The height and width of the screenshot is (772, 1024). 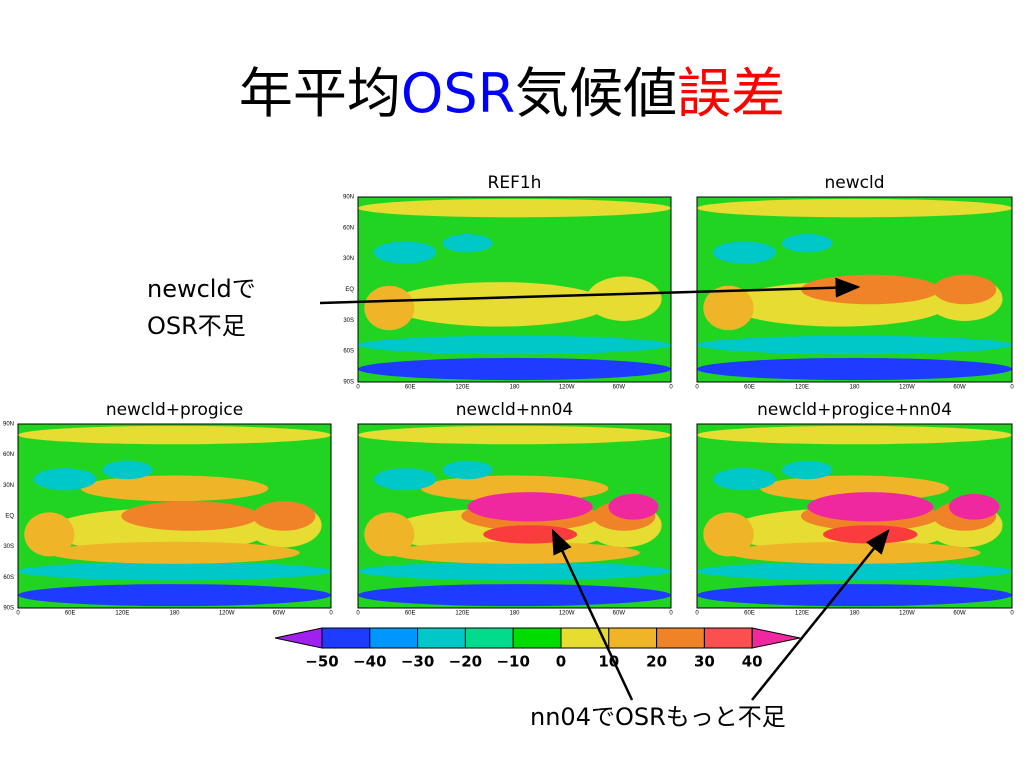 What do you see at coordinates (348, 352) in the screenshot?
I see `lat-label: 60S` at bounding box center [348, 352].